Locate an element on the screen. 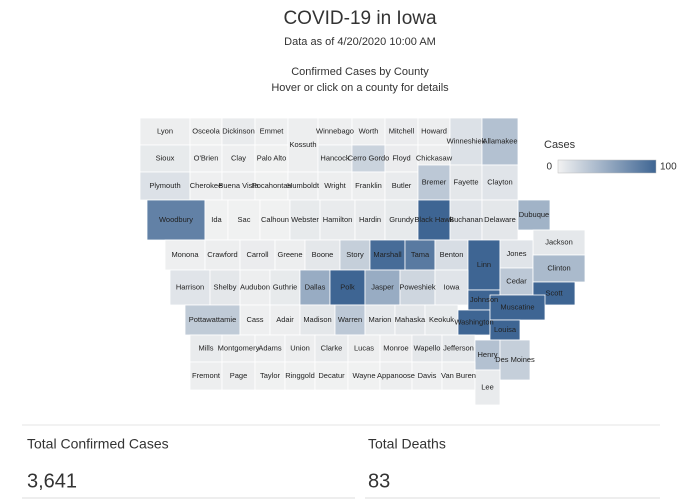 This screenshot has width=681, height=500. county-label: Allamakee is located at coordinates (499, 140).